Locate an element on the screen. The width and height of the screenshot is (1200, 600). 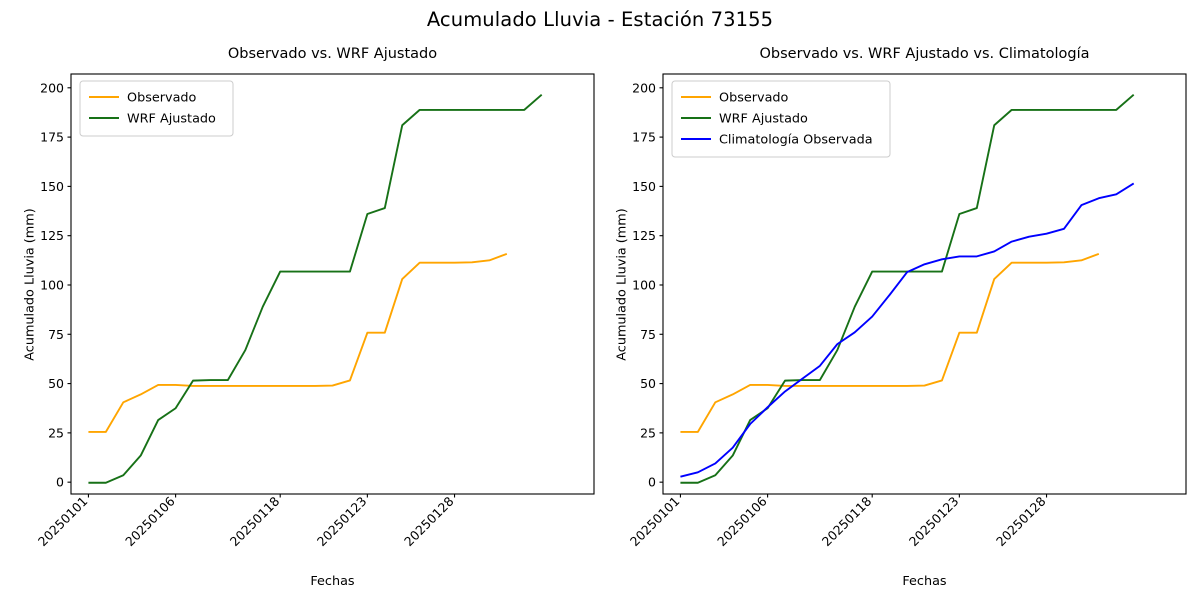
figure-suptitle: Acumulado Lluvia - Estación 73155 is located at coordinates (600, 19).